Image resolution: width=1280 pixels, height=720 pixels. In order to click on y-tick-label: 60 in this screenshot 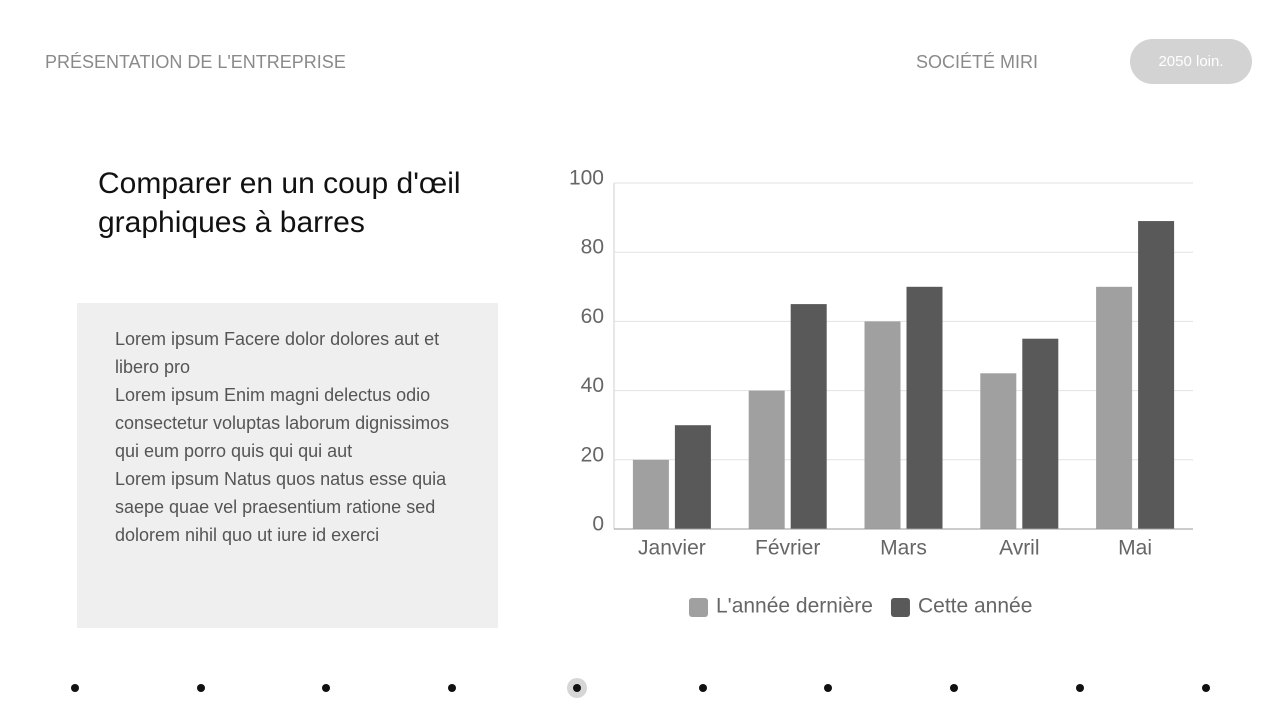, I will do `click(592, 316)`.